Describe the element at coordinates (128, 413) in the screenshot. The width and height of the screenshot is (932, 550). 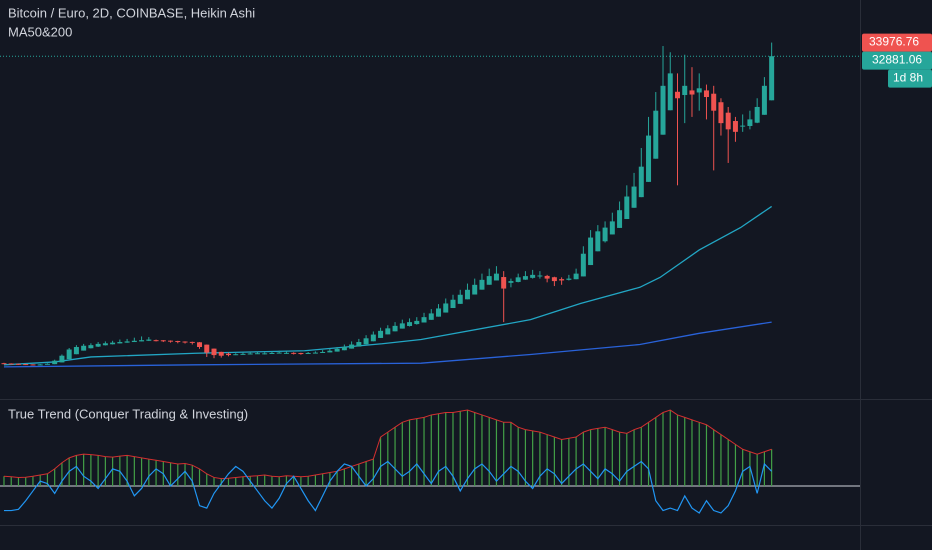
I see `indicator-title: True Trend (Conquer Trading & Investing)` at that location.